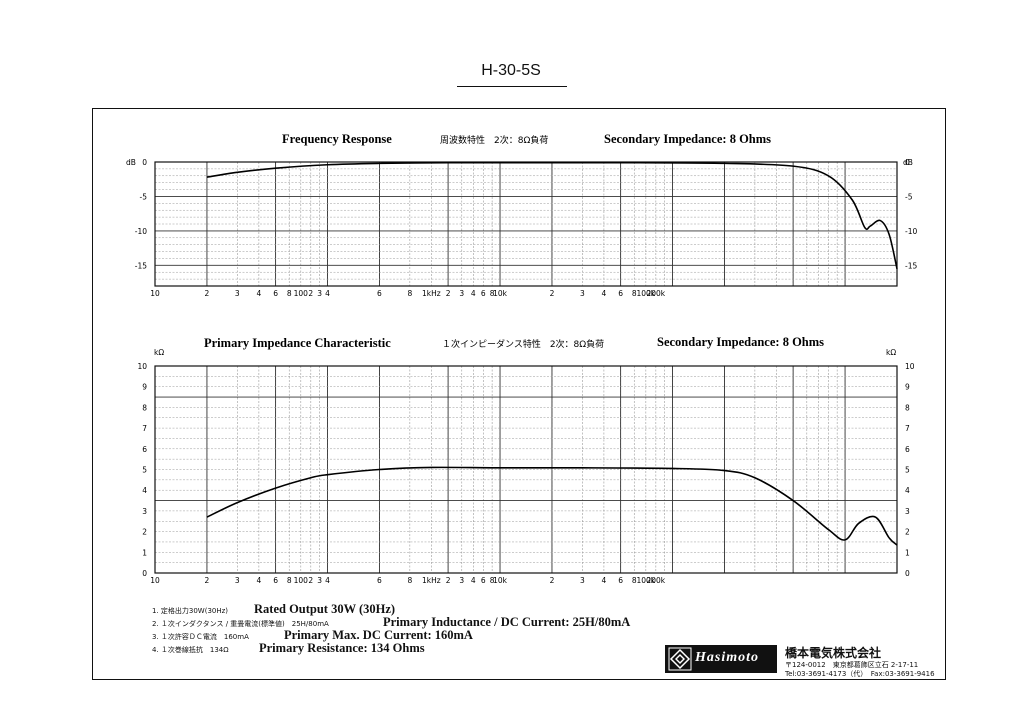  I want to click on imp-y-tick-label-right: 7, so click(907, 428).